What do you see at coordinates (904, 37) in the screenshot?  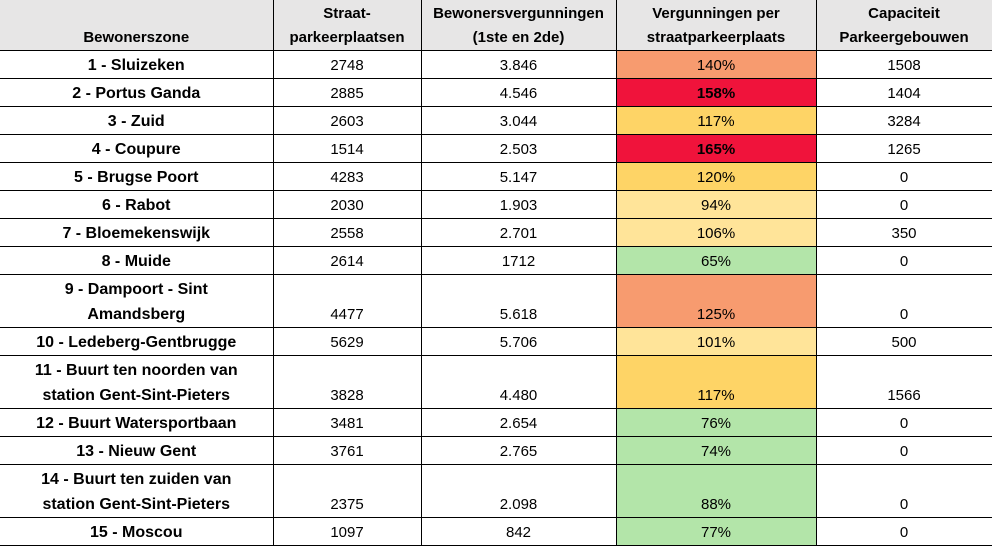 I see `header-capacity-line2: Parkeergebouwen` at bounding box center [904, 37].